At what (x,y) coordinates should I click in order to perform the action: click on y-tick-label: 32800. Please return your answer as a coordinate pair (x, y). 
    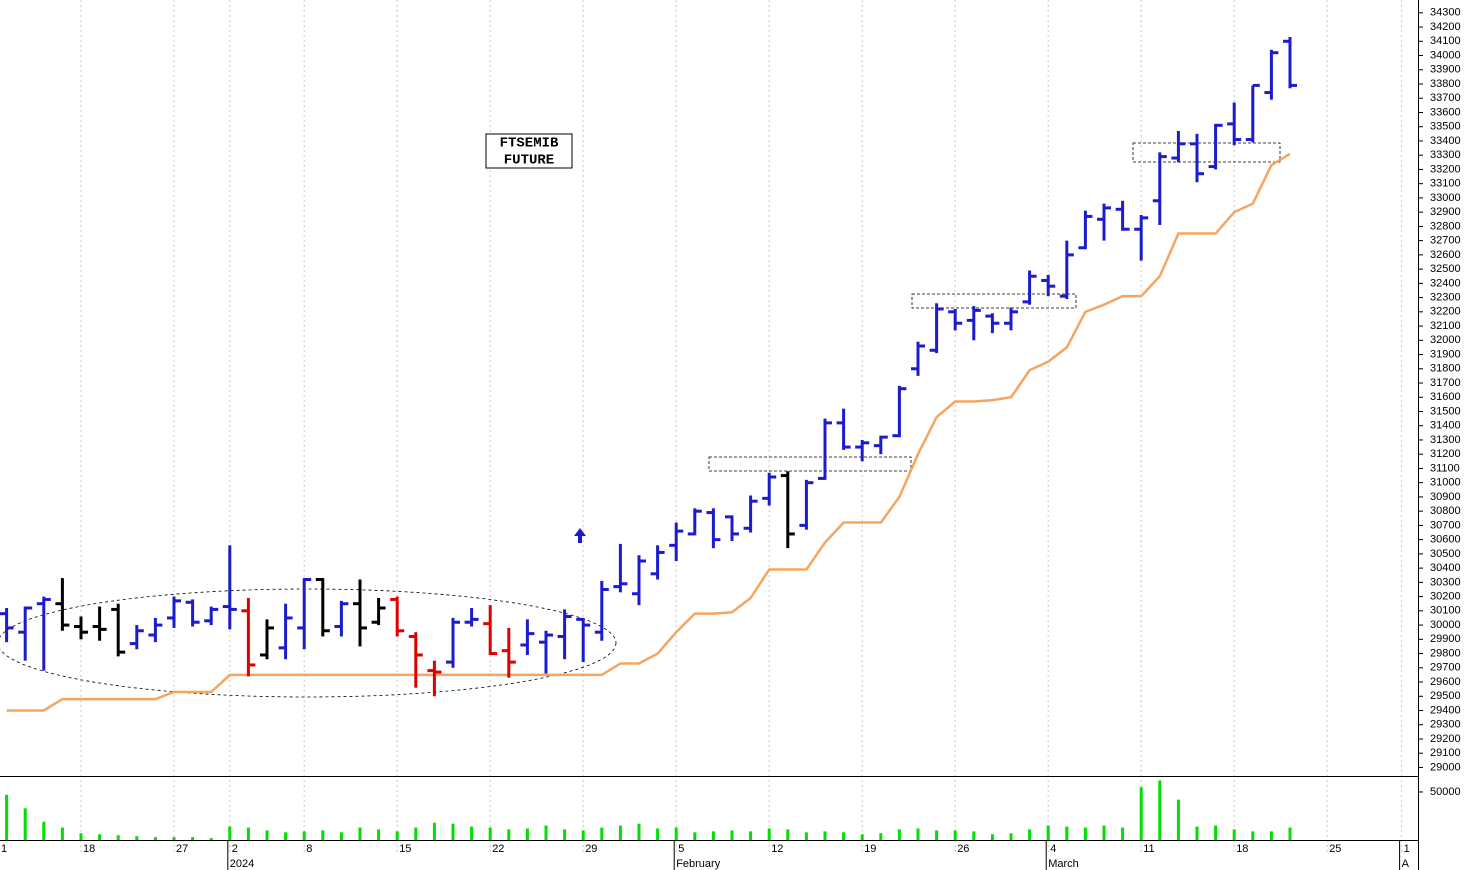
    Looking at the image, I should click on (1445, 226).